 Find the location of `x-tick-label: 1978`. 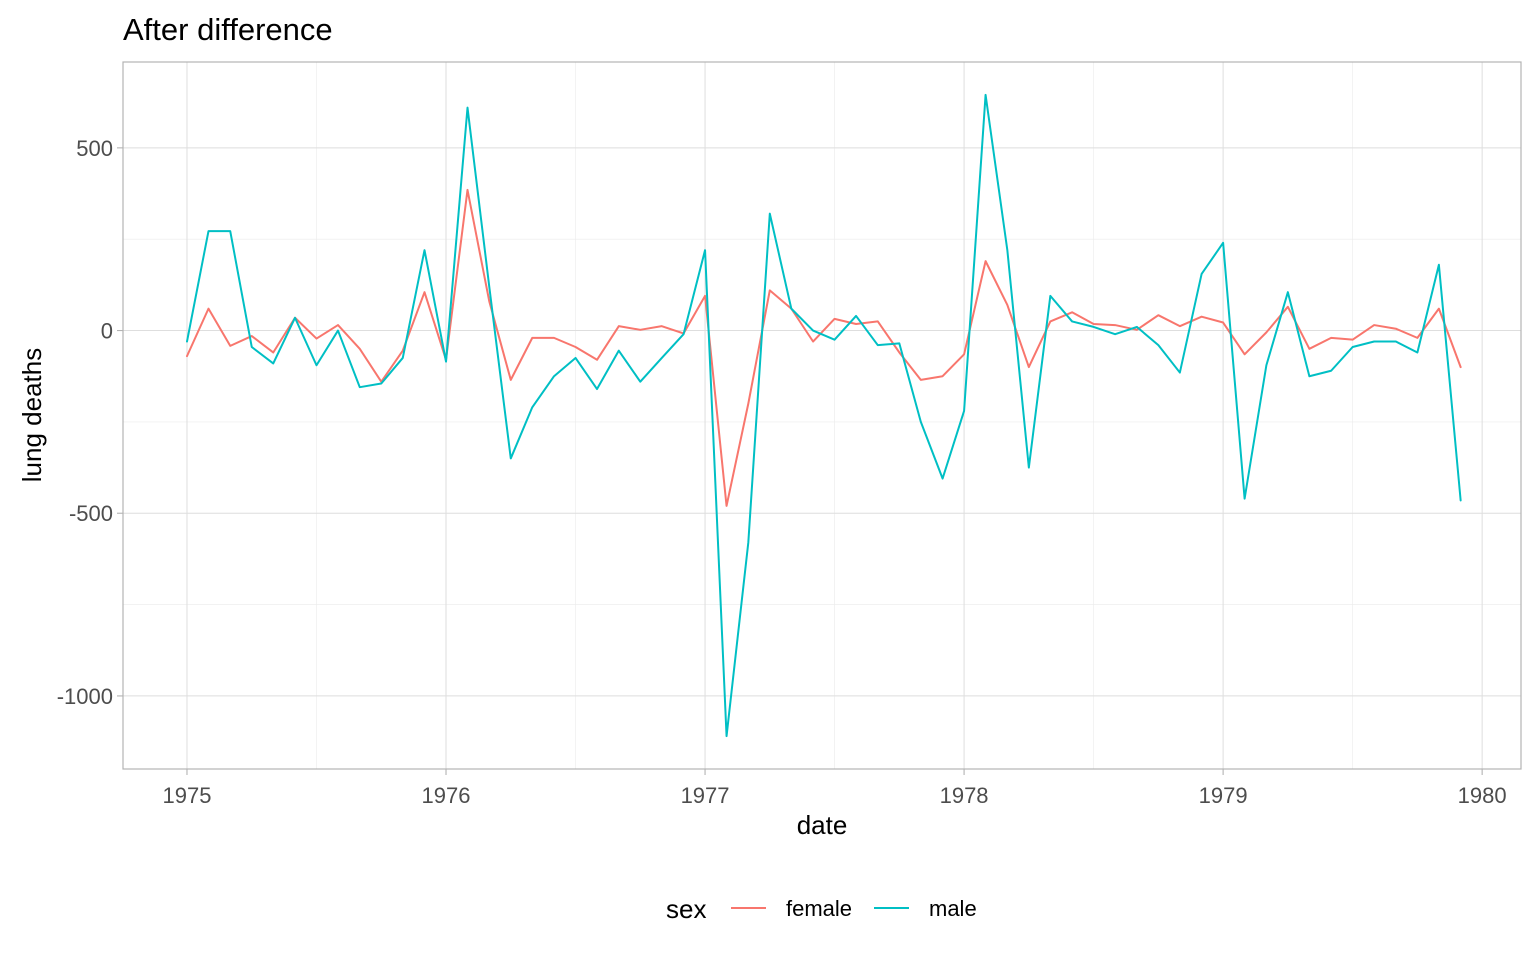

x-tick-label: 1978 is located at coordinates (964, 795).